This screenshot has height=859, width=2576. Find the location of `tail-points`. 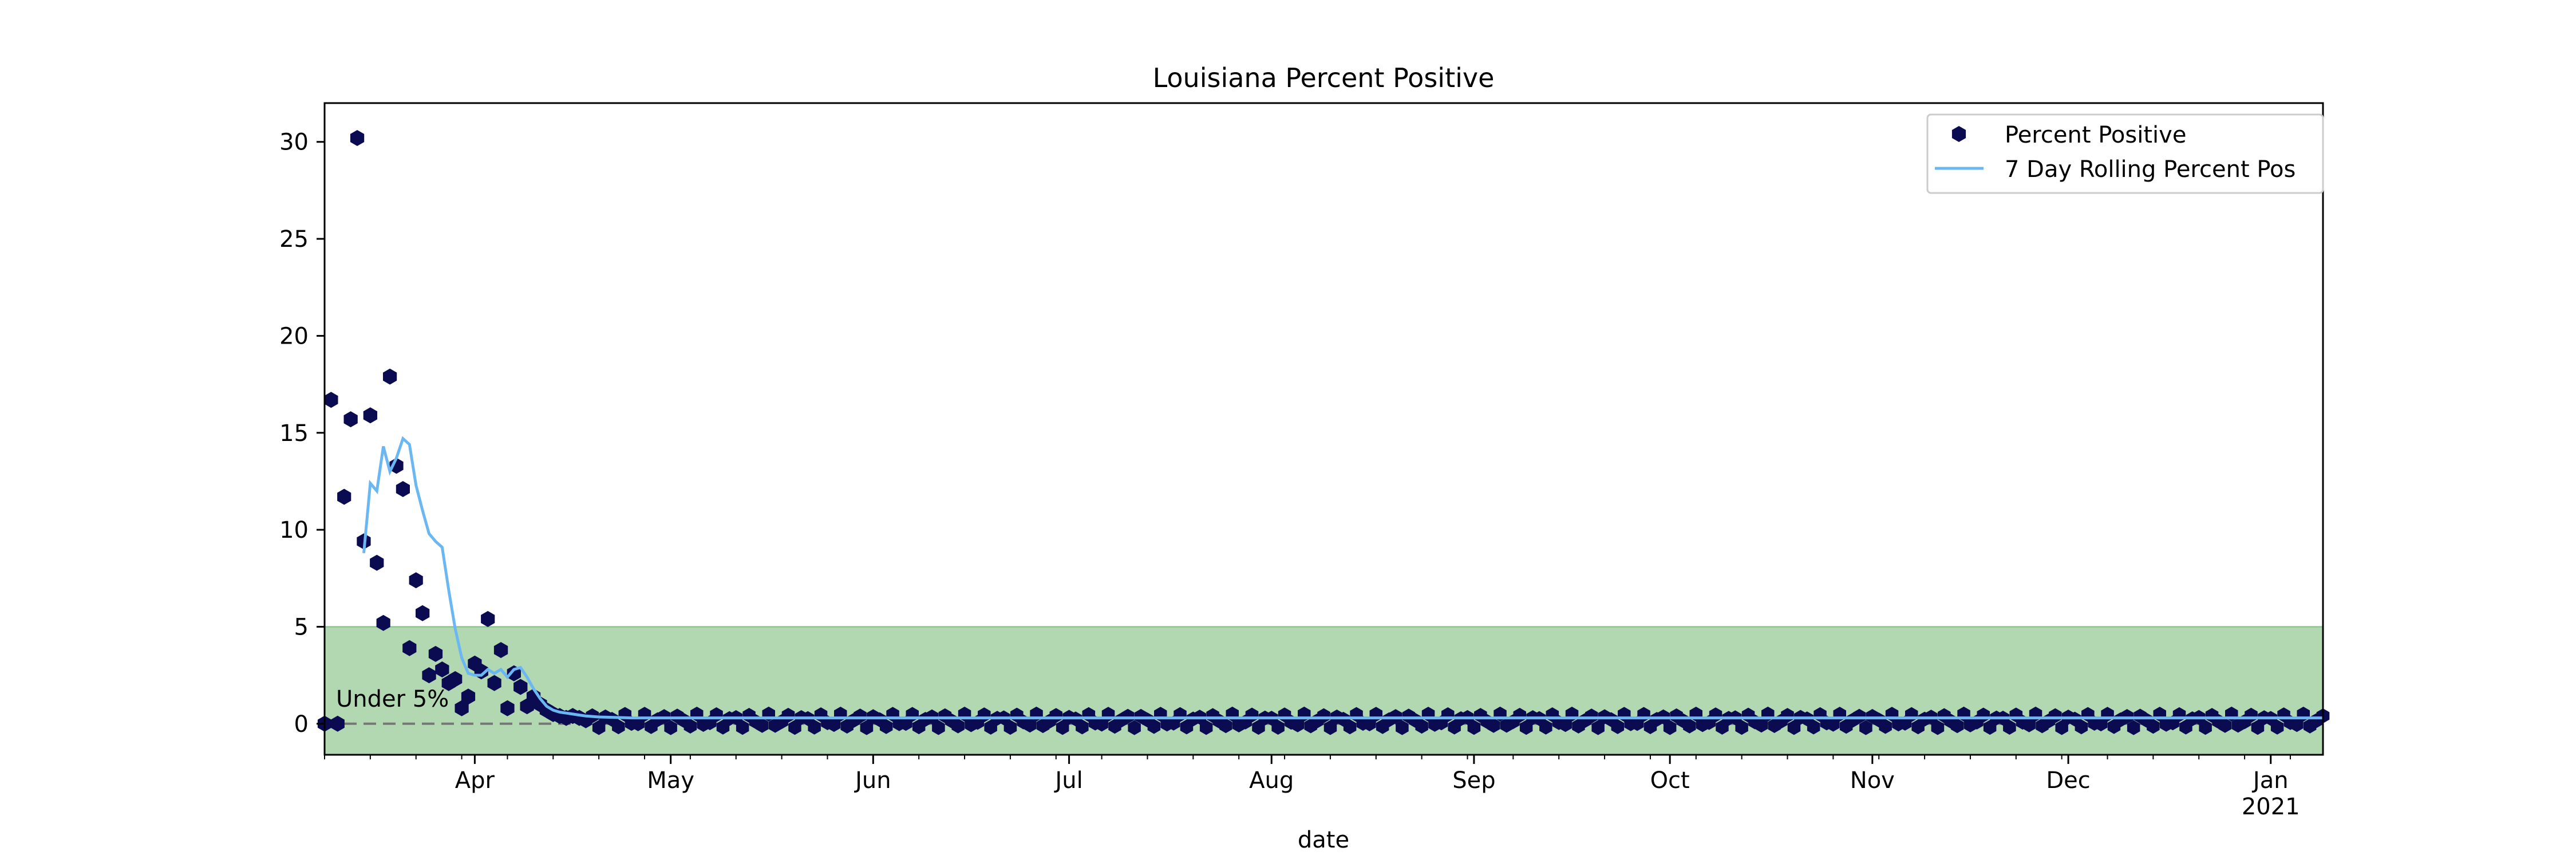

tail-points is located at coordinates (1454, 720).